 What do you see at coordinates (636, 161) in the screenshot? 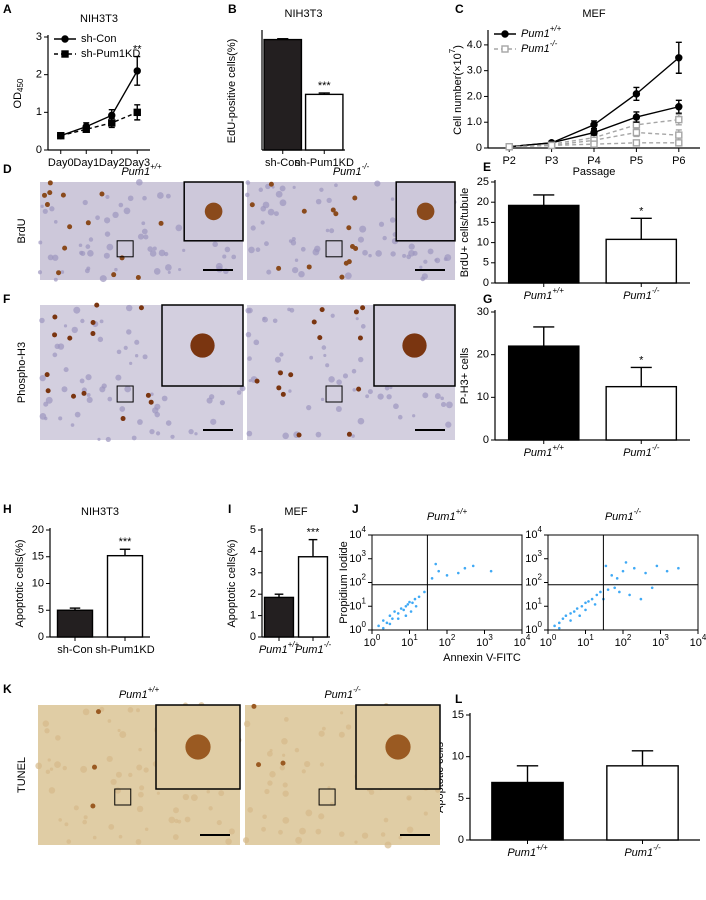
I see `x-tick-label: P5` at bounding box center [636, 161].